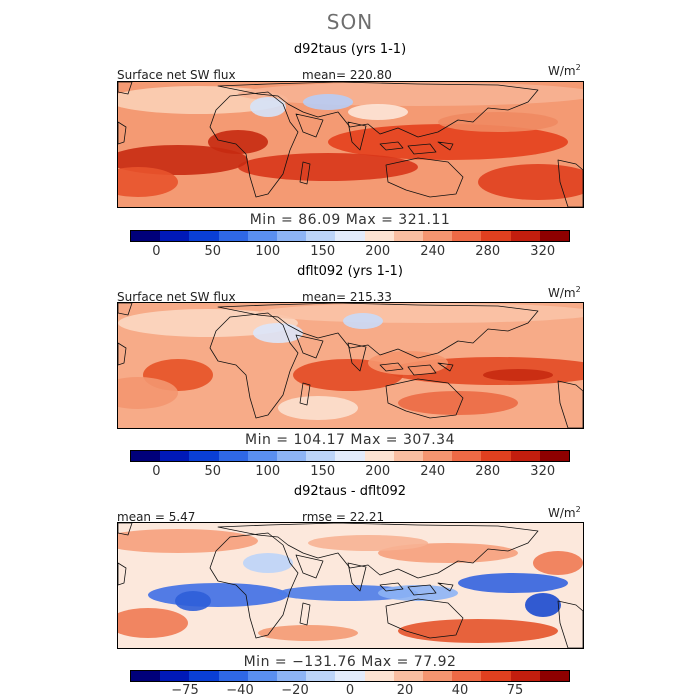  I want to click on panel-2-mean-label: mean= 215.33, so click(347, 297).